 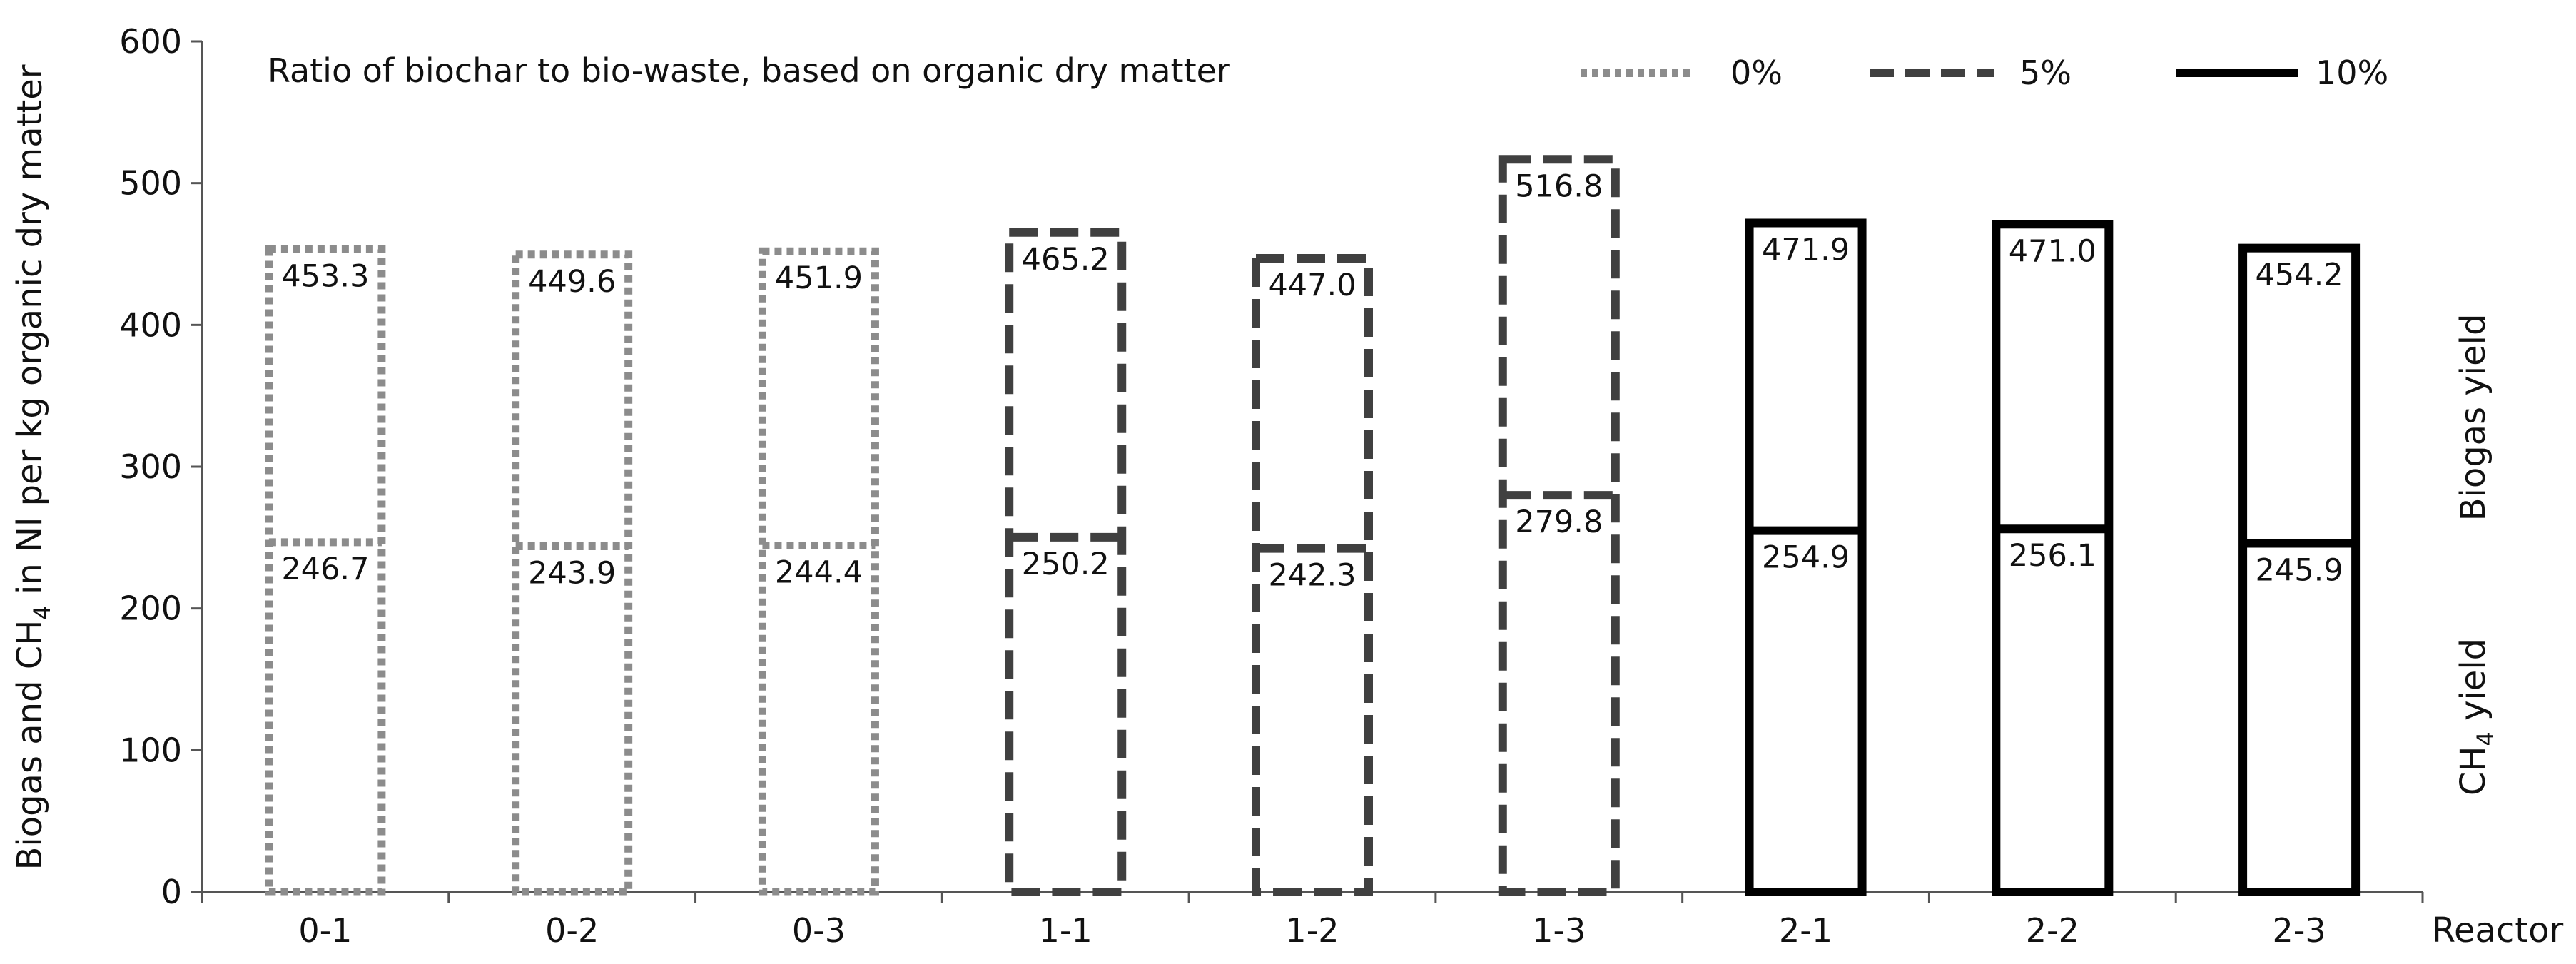 What do you see at coordinates (1756, 73) in the screenshot?
I see `legend-label-0pct: 0%` at bounding box center [1756, 73].